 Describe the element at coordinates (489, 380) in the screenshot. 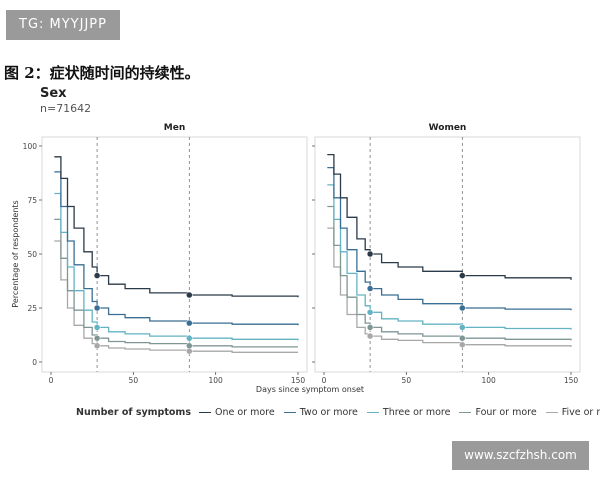

I see `x-tick-label-women-100: 100` at that location.